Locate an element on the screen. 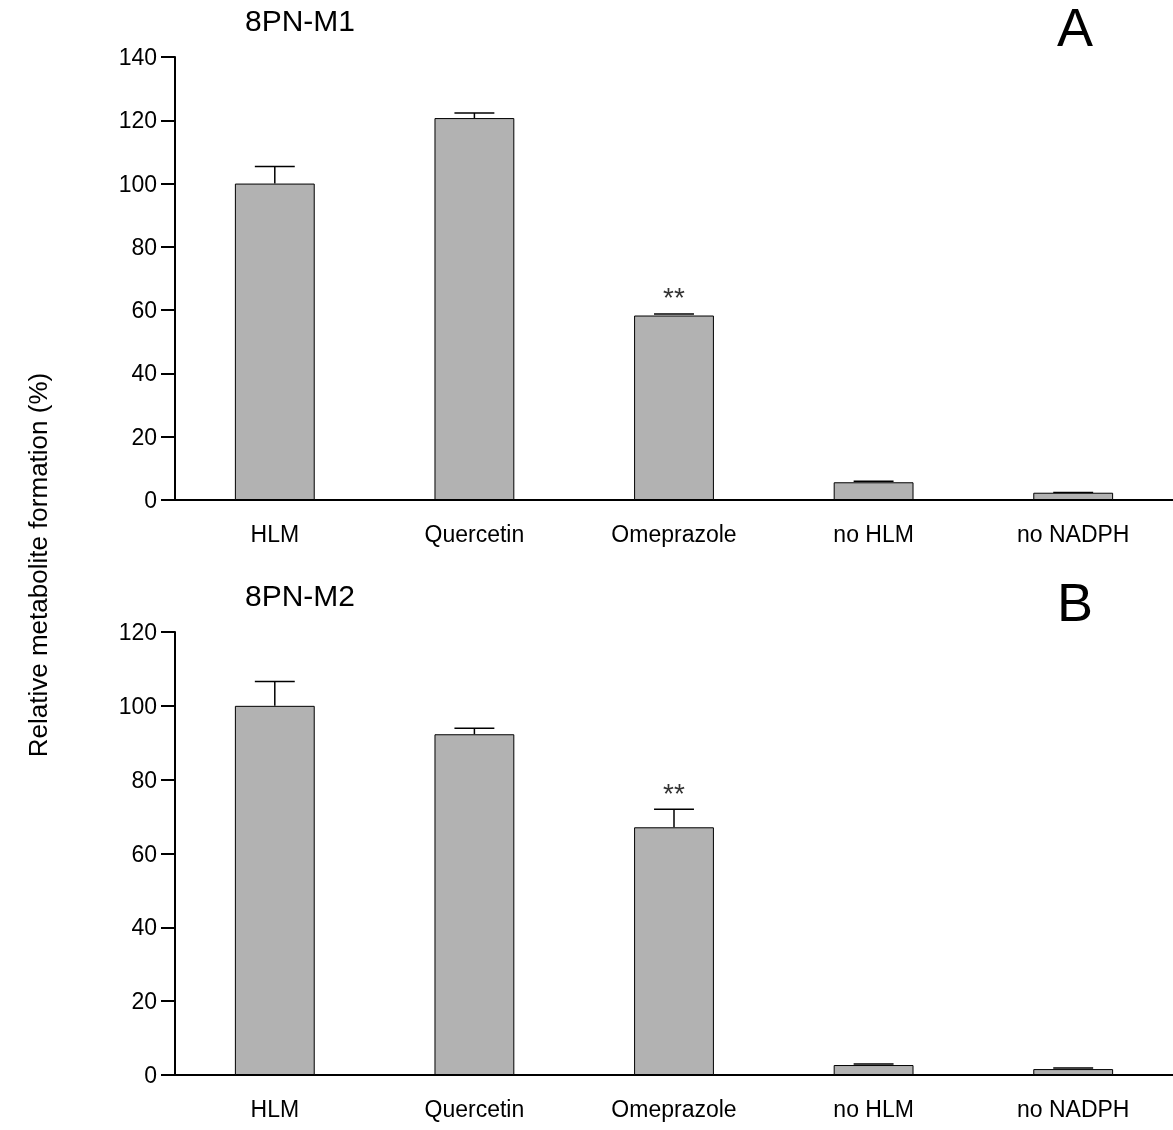 Image resolution: width=1173 pixels, height=1130 pixels. y-tick-label: 140 is located at coordinates (137, 57).